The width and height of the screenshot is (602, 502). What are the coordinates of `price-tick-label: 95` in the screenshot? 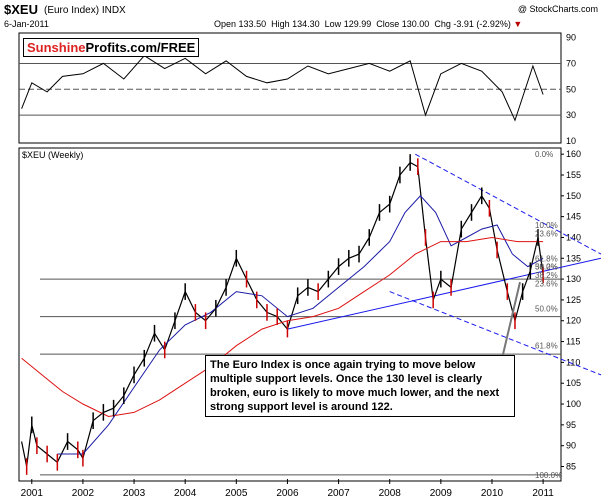 It's located at (571, 425).